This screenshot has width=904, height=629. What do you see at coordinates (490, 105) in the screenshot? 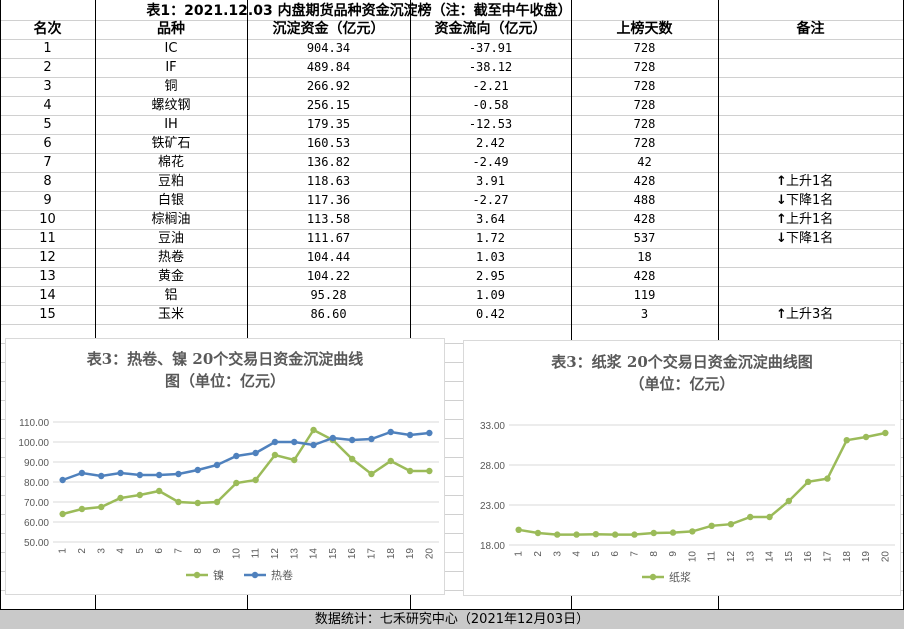
I see `cell-flow: -0.58` at bounding box center [490, 105].